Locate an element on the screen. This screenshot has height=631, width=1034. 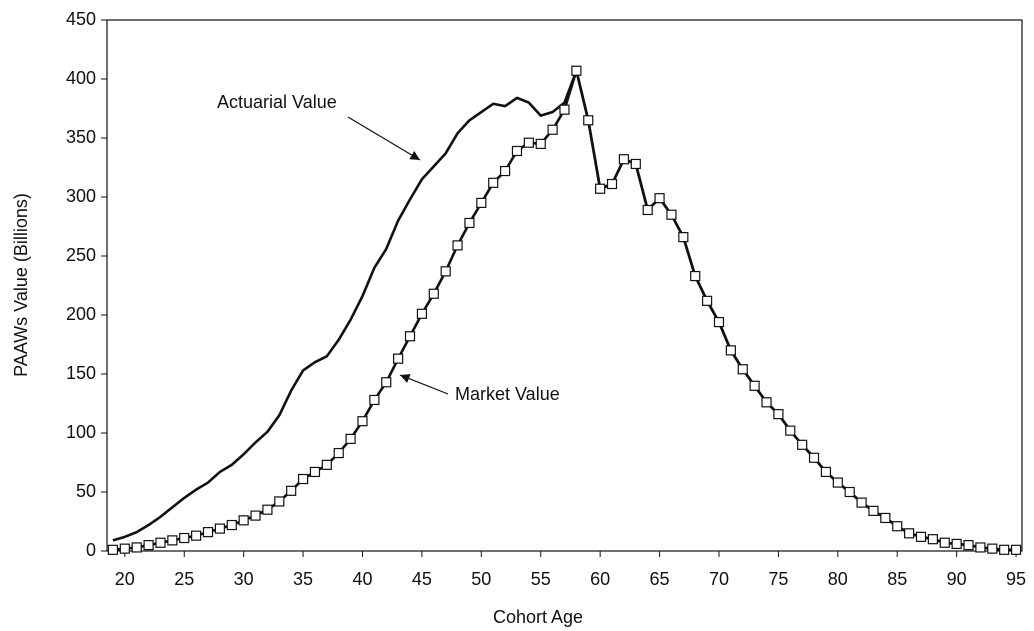
x-tick-label: 45 is located at coordinates (422, 579).